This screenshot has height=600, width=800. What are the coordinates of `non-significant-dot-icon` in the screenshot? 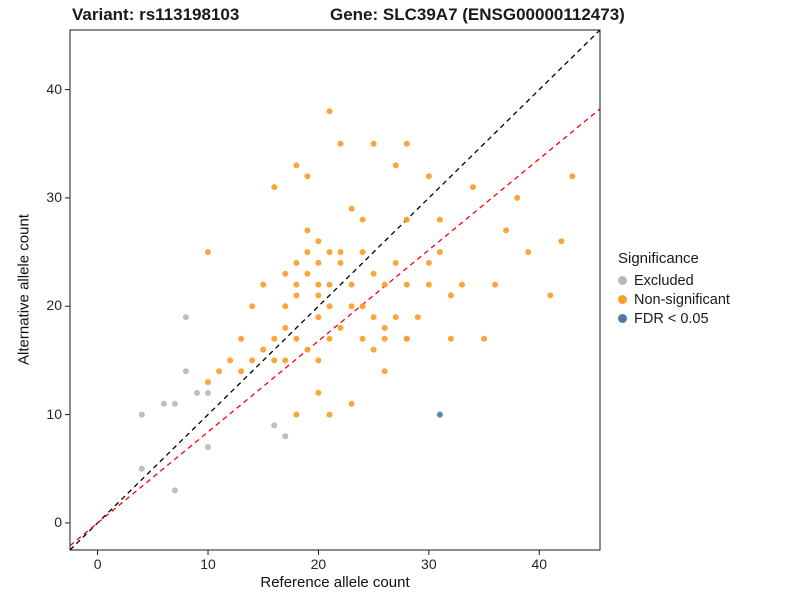 It's located at (622, 299).